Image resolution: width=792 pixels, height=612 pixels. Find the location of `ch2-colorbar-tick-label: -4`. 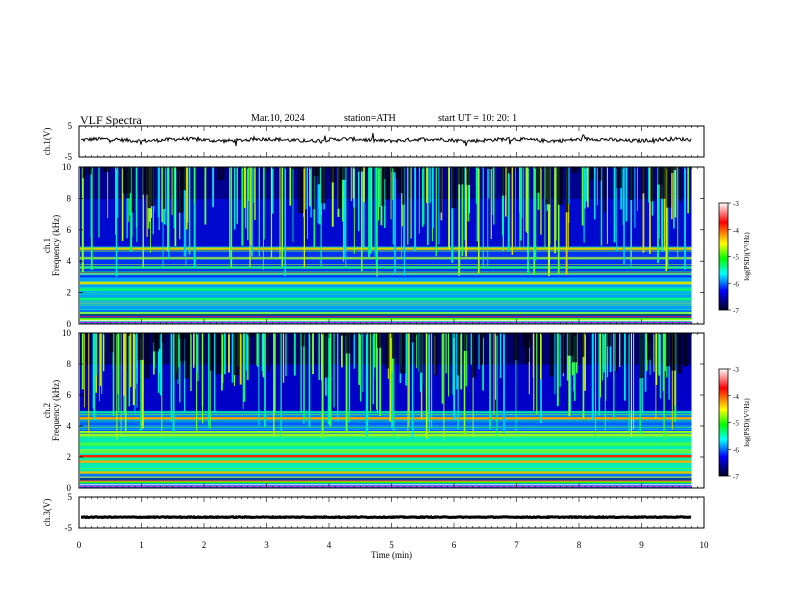

ch2-colorbar-tick-label: -4 is located at coordinates (736, 397).